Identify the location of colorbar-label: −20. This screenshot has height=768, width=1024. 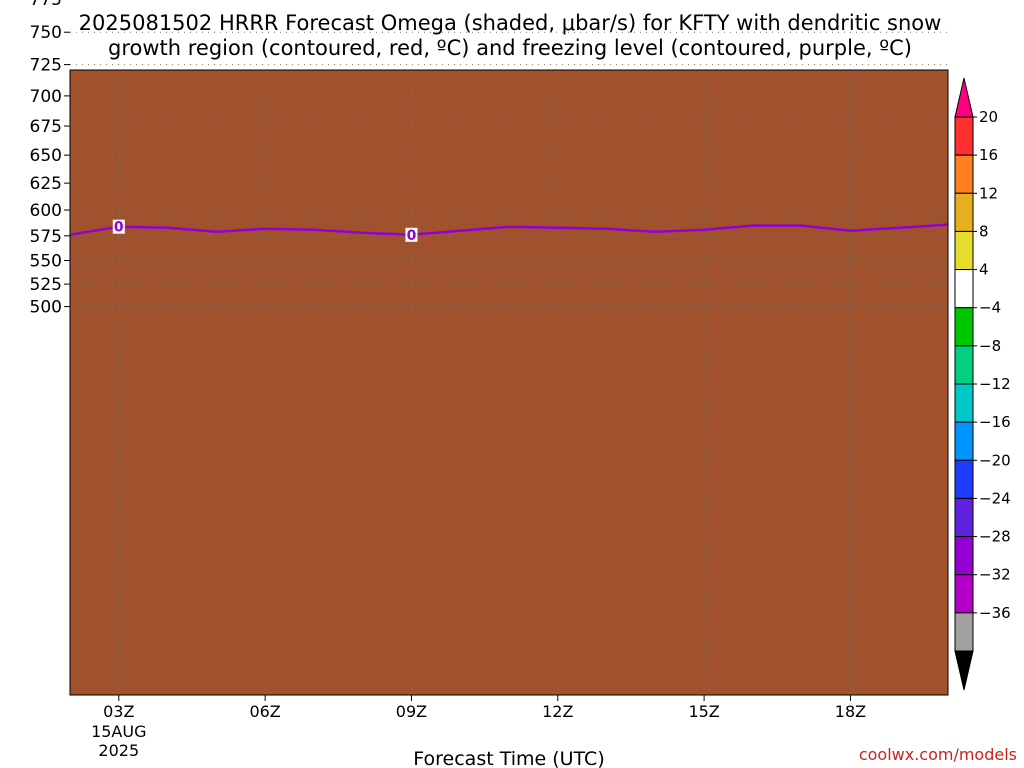
(995, 460).